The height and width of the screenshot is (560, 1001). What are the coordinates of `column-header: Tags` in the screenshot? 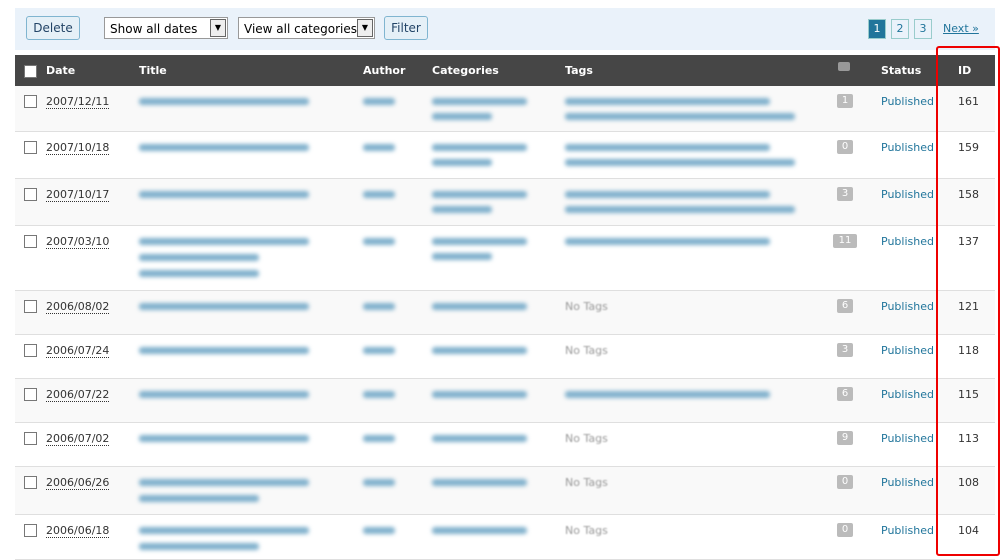 It's located at (579, 70).